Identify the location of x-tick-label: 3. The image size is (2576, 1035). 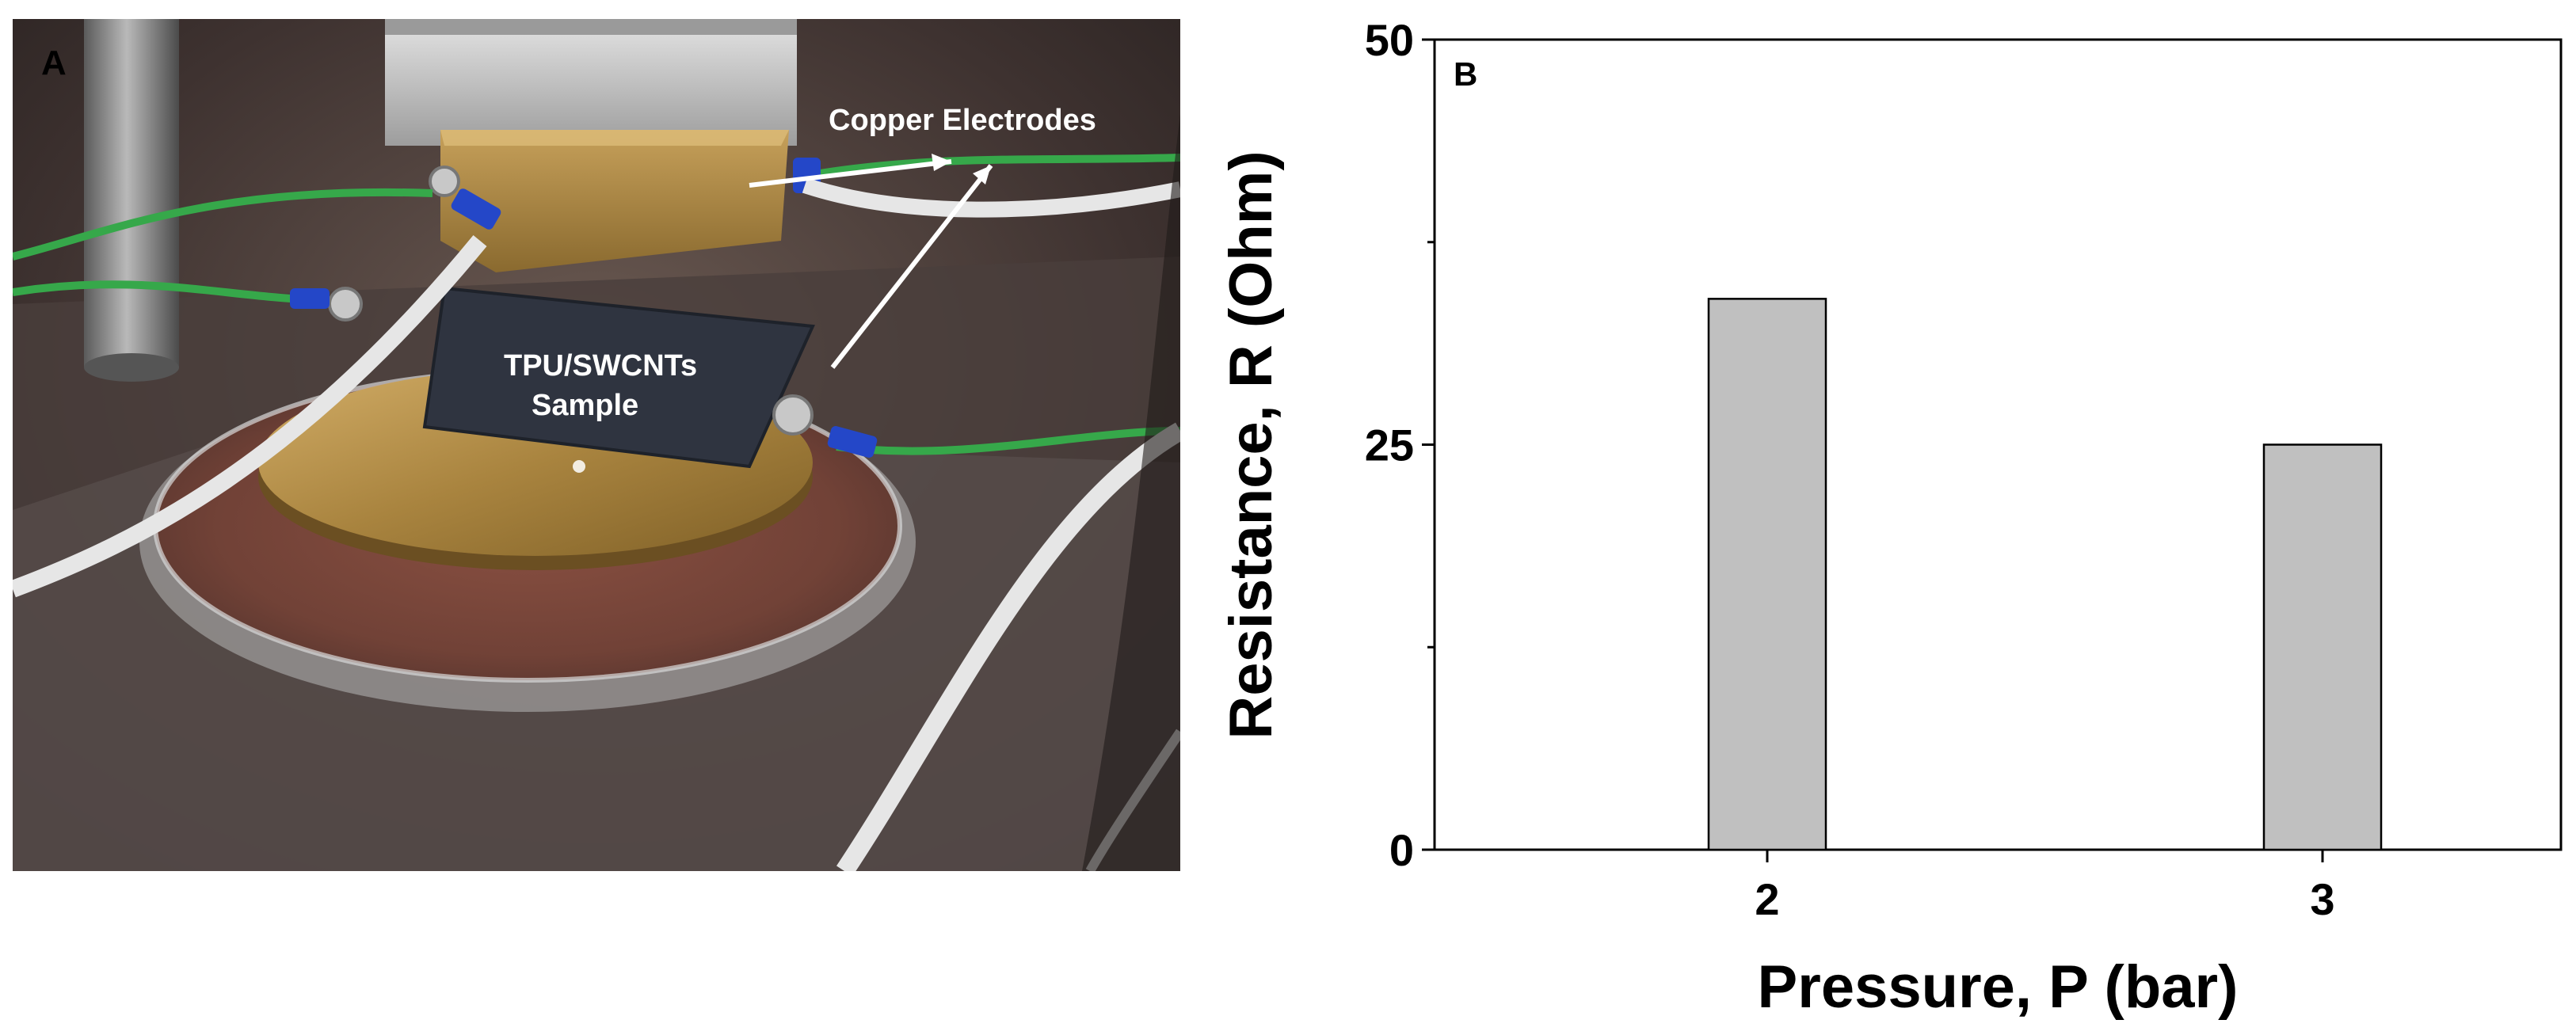
(2322, 899).